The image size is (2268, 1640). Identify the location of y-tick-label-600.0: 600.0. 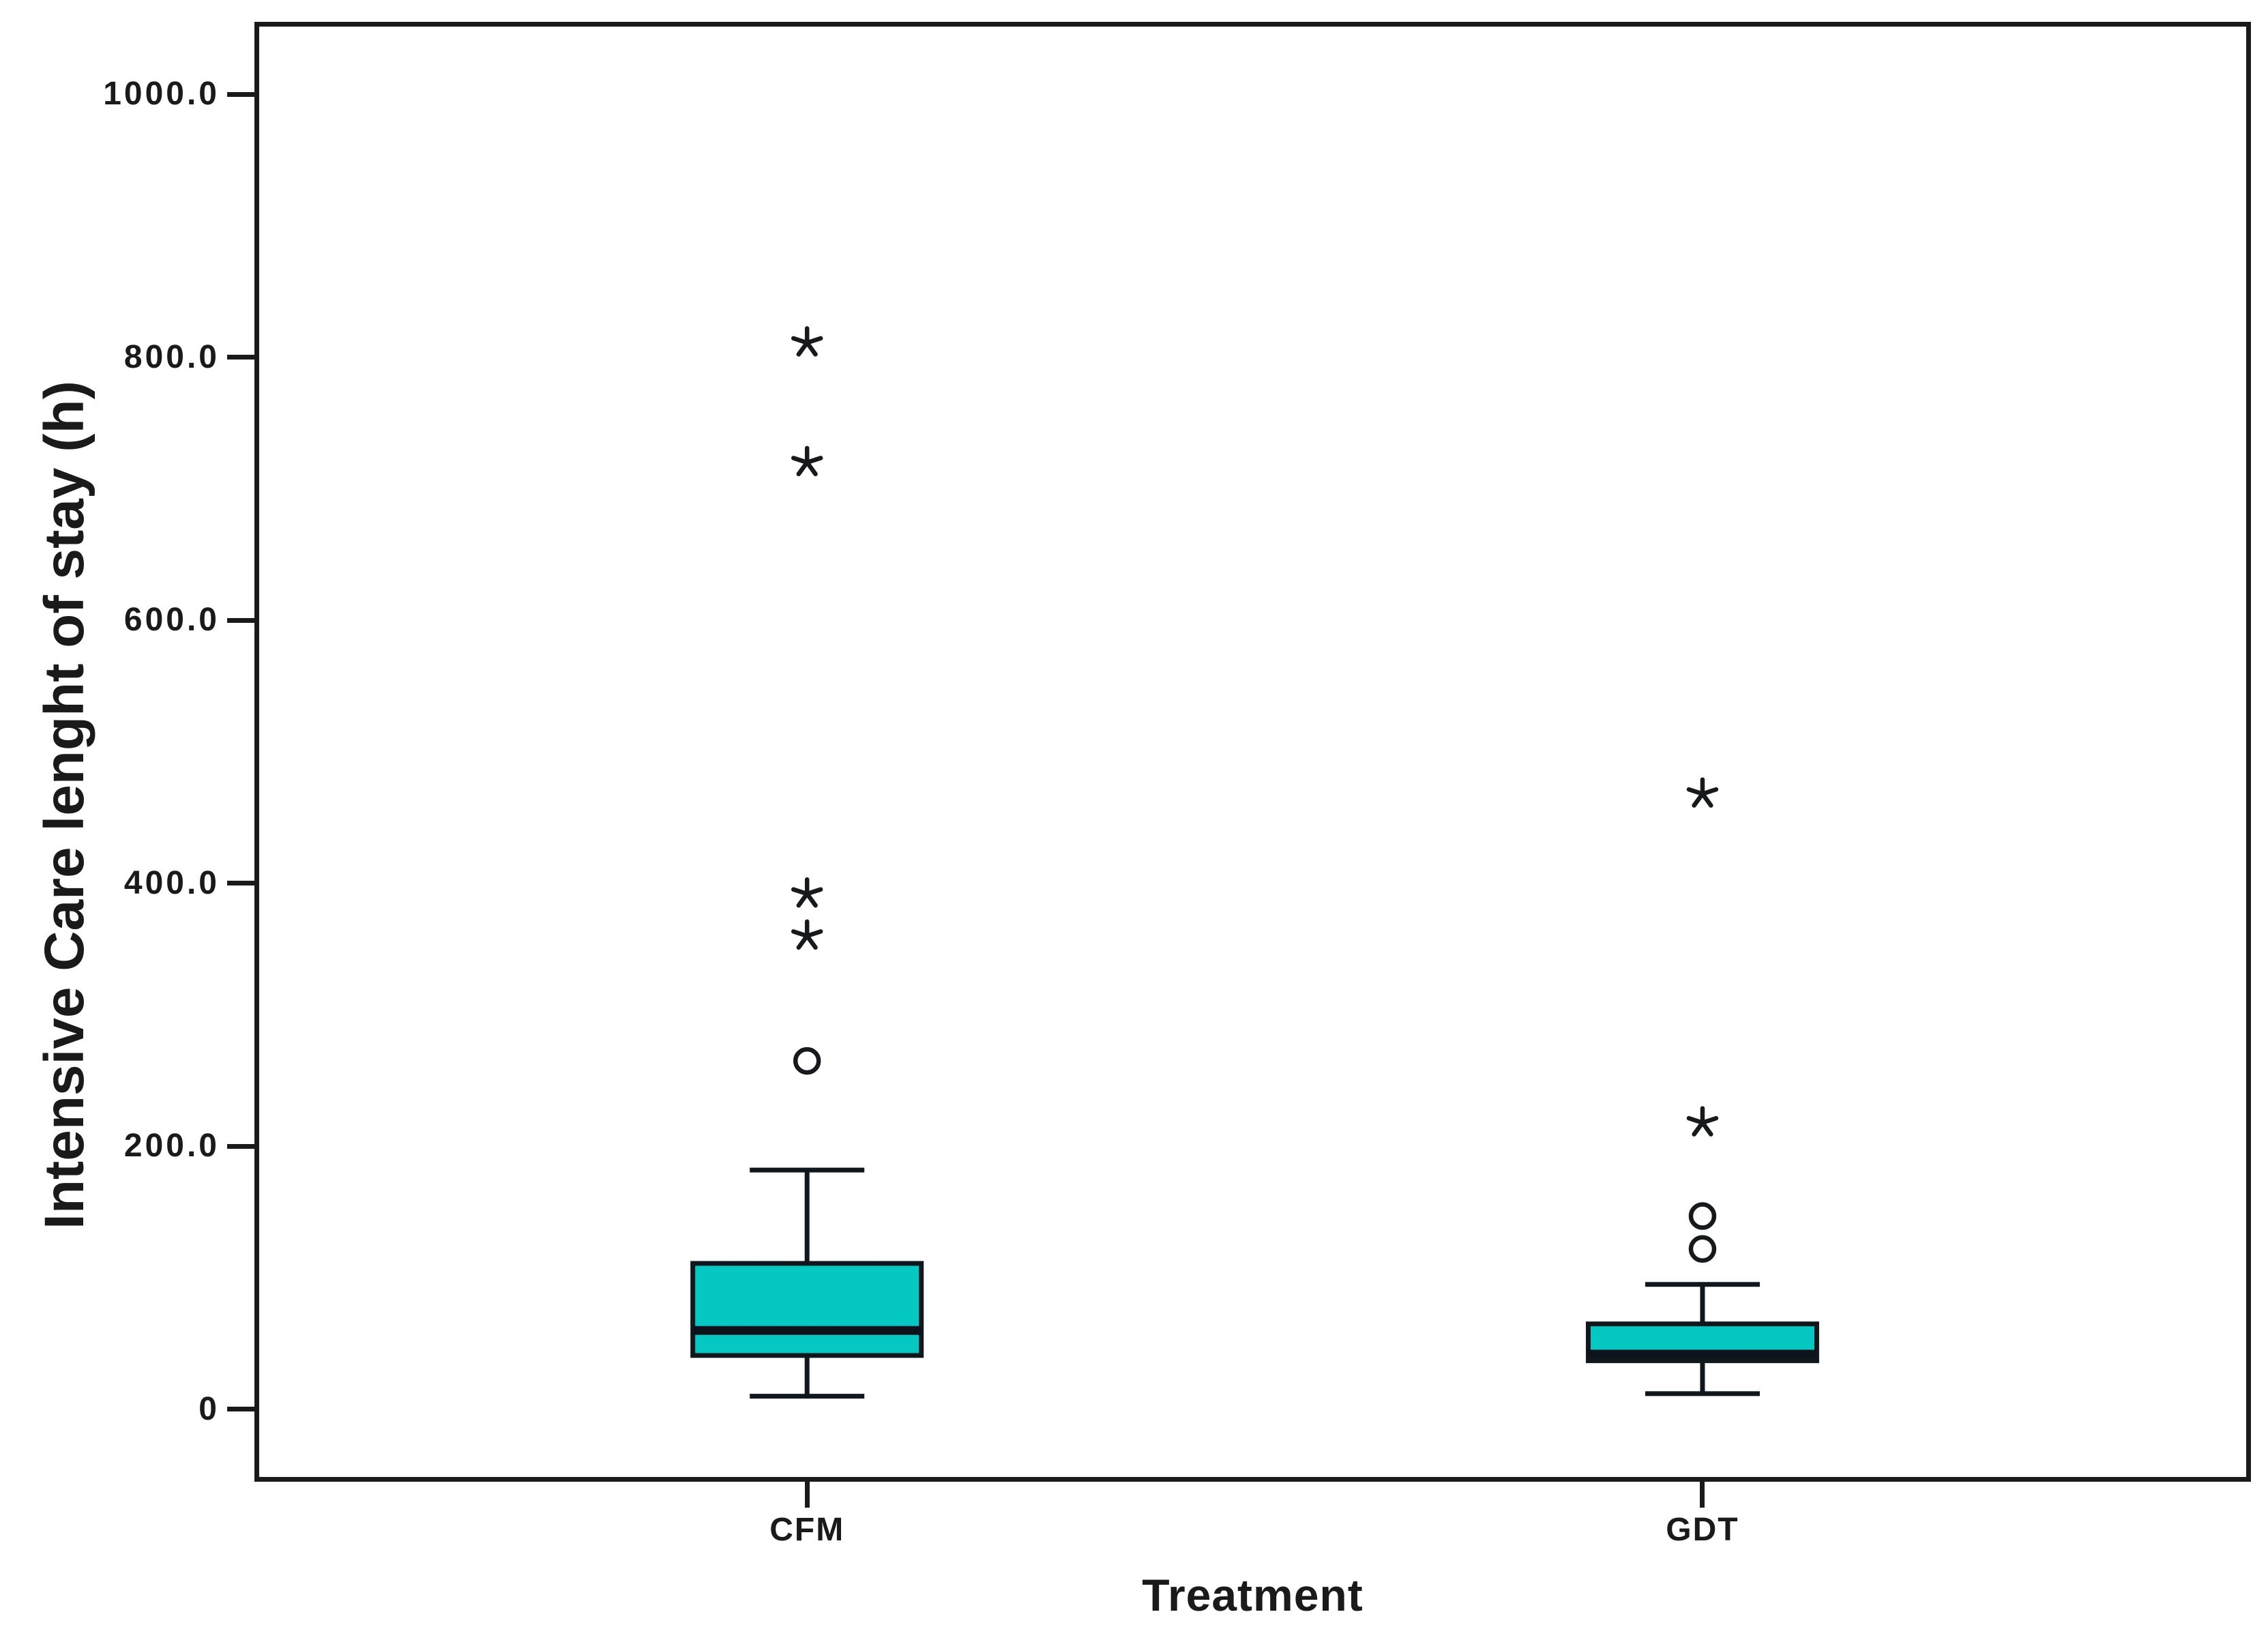
(172, 620).